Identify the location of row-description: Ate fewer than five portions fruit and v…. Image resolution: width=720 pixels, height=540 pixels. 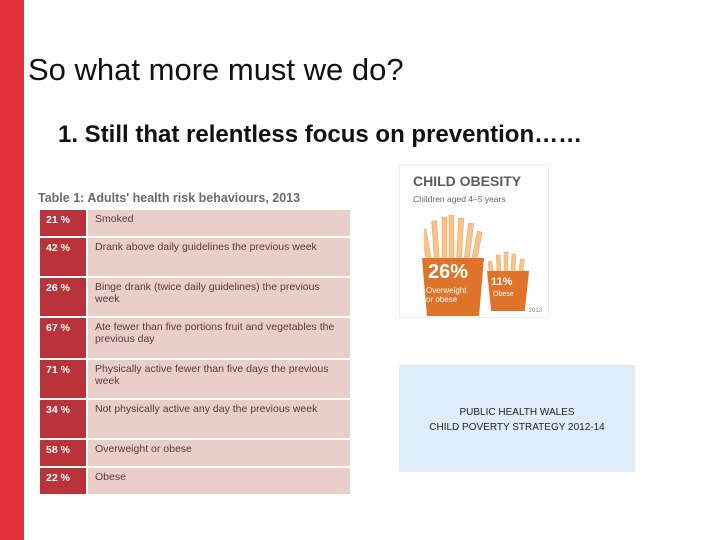
(219, 338).